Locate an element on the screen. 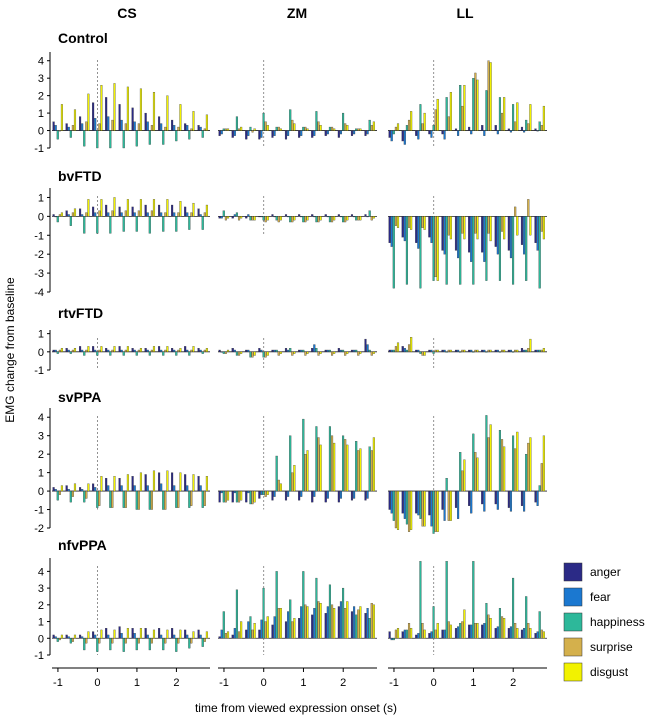 This screenshot has height=725, width=660. group-title: Control is located at coordinates (83, 38).